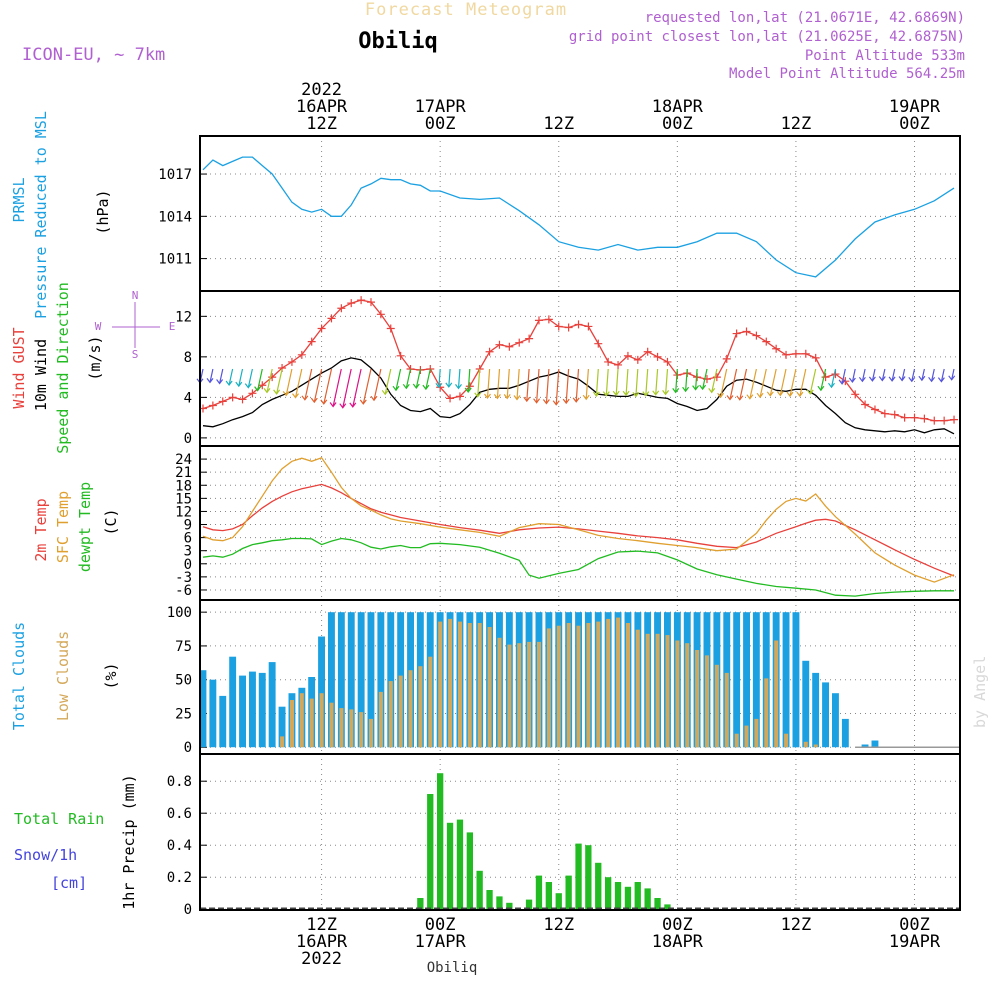 The height and width of the screenshot is (1000, 1000). What do you see at coordinates (179, 782) in the screenshot?
I see `y-tick-label: 0.8` at bounding box center [179, 782].